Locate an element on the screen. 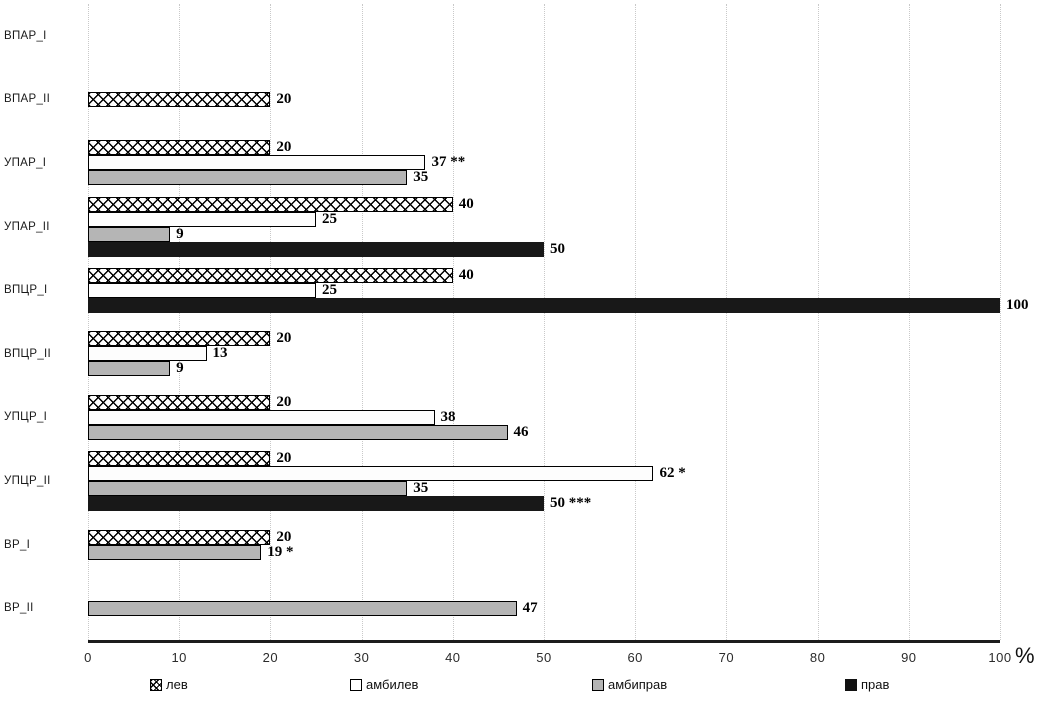 This screenshot has height=708, width=1047. bar-stack: 47 is located at coordinates (544, 608).